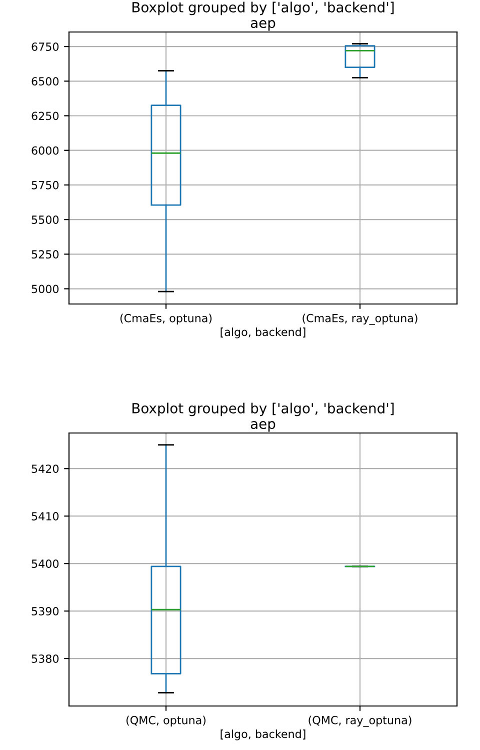 The width and height of the screenshot is (480, 750). I want to click on y-tick-label: 6250, so click(45, 116).